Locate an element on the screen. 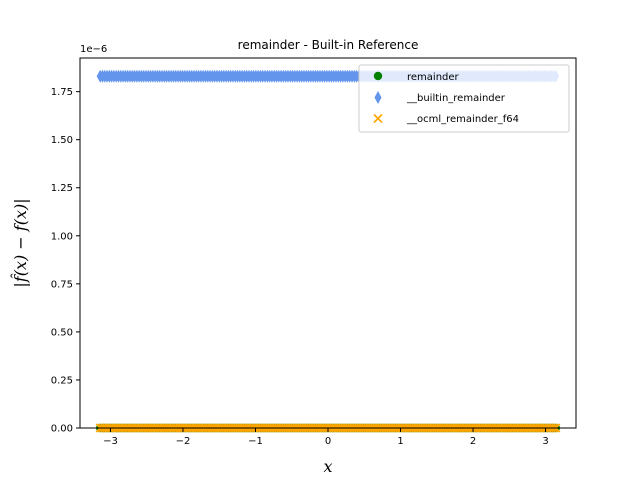 This screenshot has height=480, width=640. y-tick-label: 0.00 is located at coordinates (62, 429).